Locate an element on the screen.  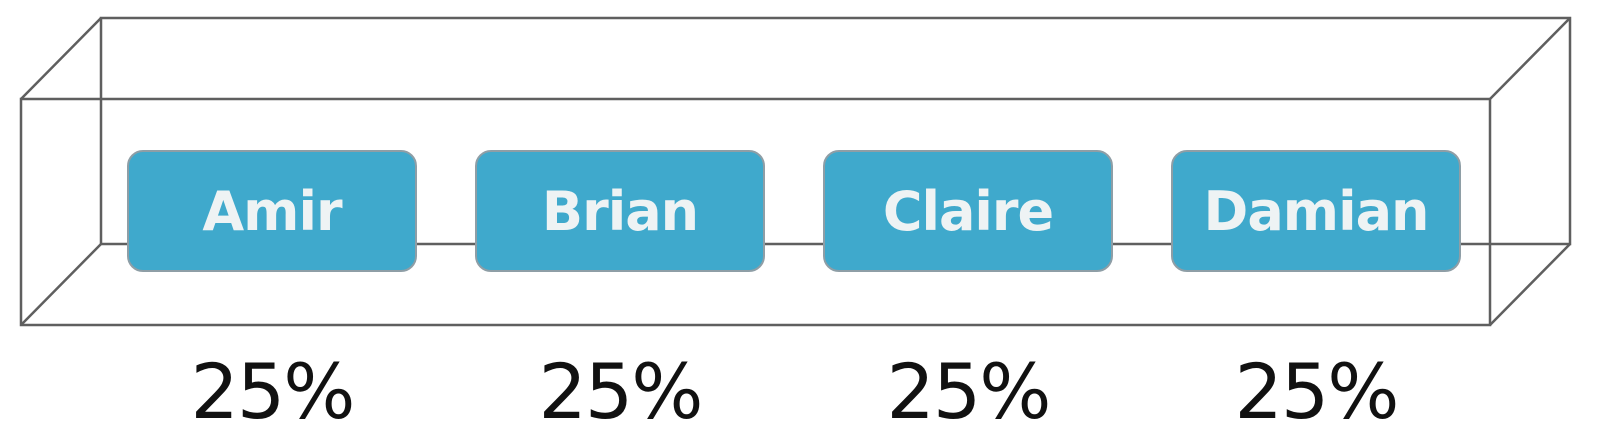
person-name: Claire is located at coordinates (968, 211).